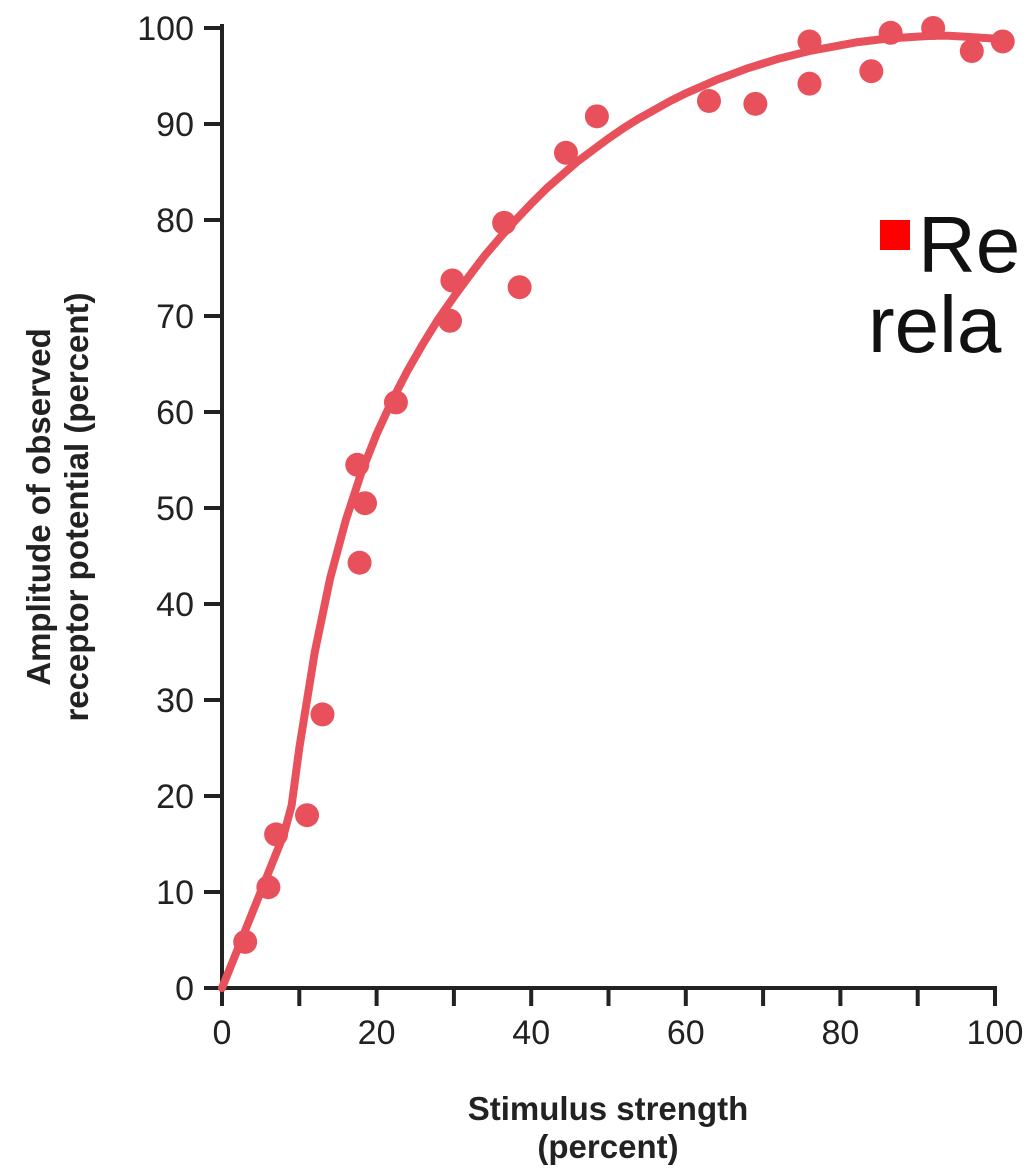  I want to click on y-tick-label: 40, so click(175, 605).